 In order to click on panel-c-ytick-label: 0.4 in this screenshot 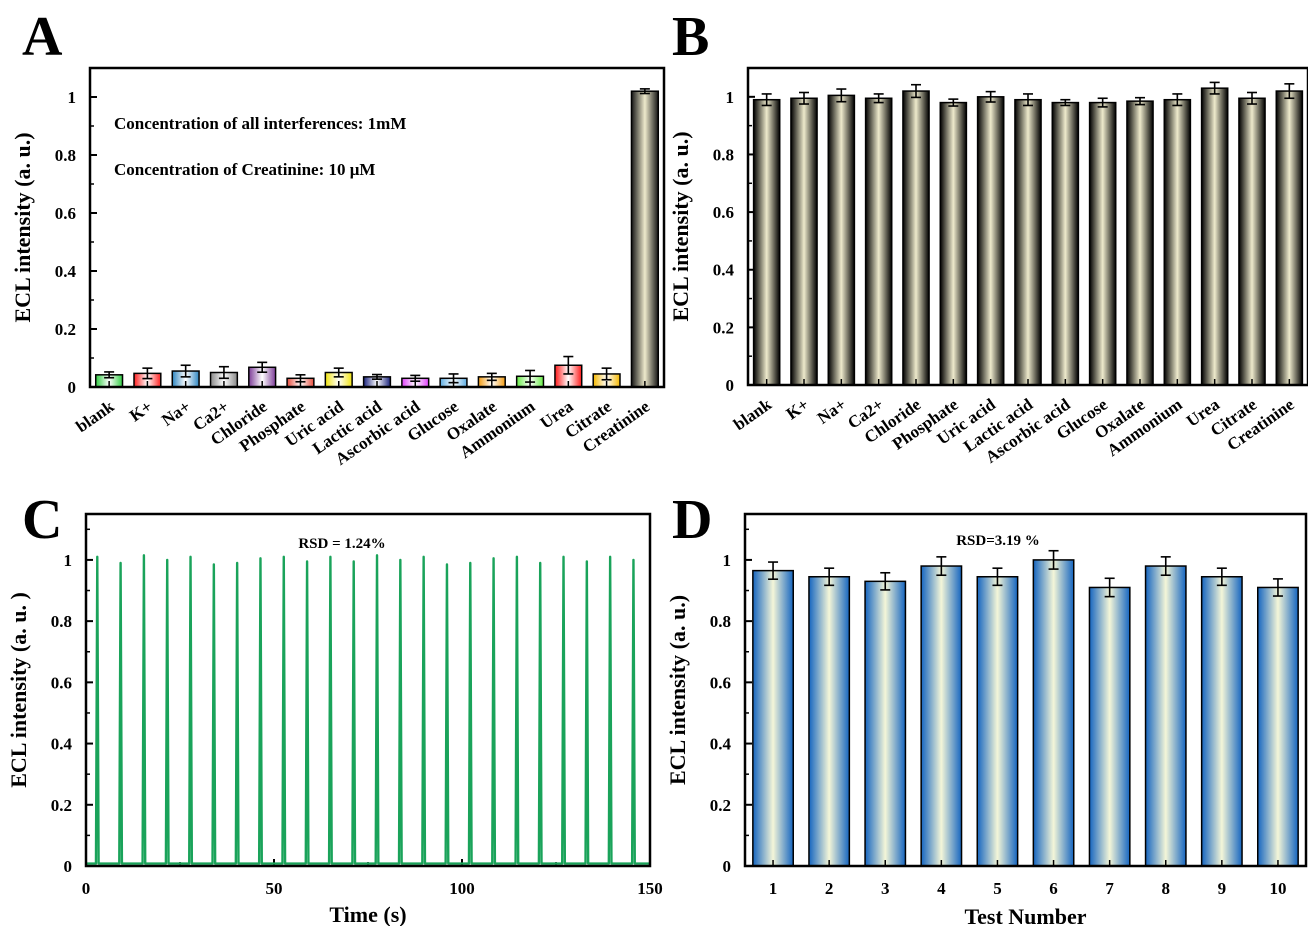, I will do `click(62, 744)`.